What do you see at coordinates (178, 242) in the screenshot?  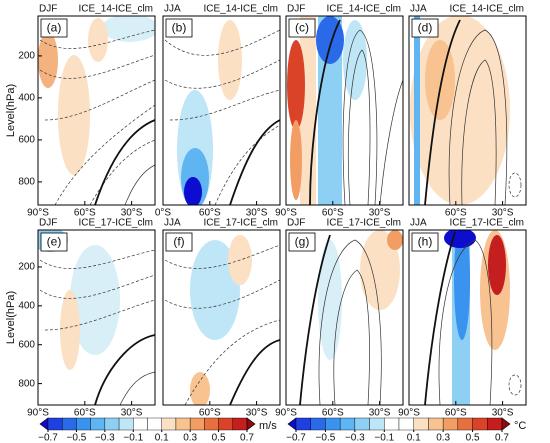 I see `panel-label: (f)` at bounding box center [178, 242].